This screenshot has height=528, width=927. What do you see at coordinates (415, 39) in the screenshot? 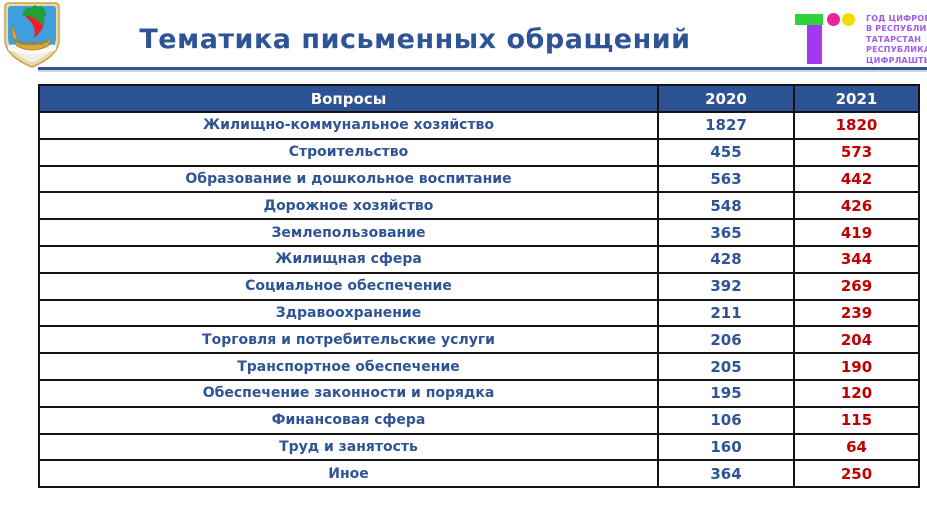
I see `page-title: Тематика письменных обращений` at bounding box center [415, 39].